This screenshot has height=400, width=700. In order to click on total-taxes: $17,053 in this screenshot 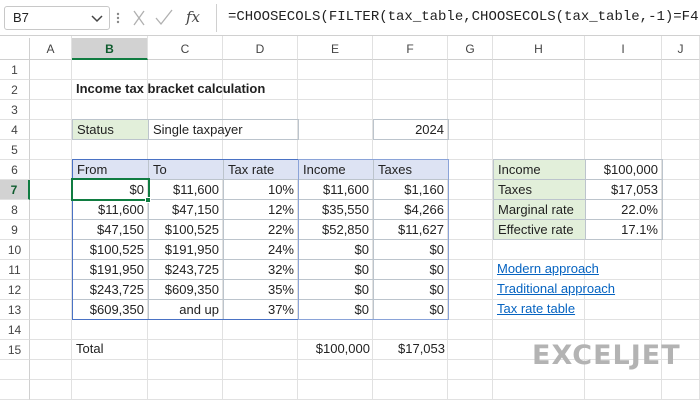, I will do `click(421, 348)`.